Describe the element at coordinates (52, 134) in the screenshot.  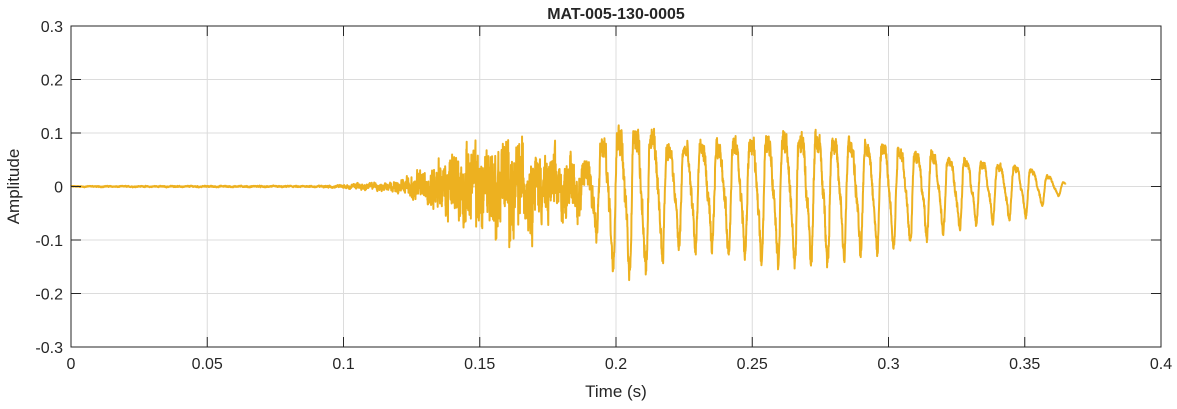
I see `y-tick-label: 0.1` at that location.